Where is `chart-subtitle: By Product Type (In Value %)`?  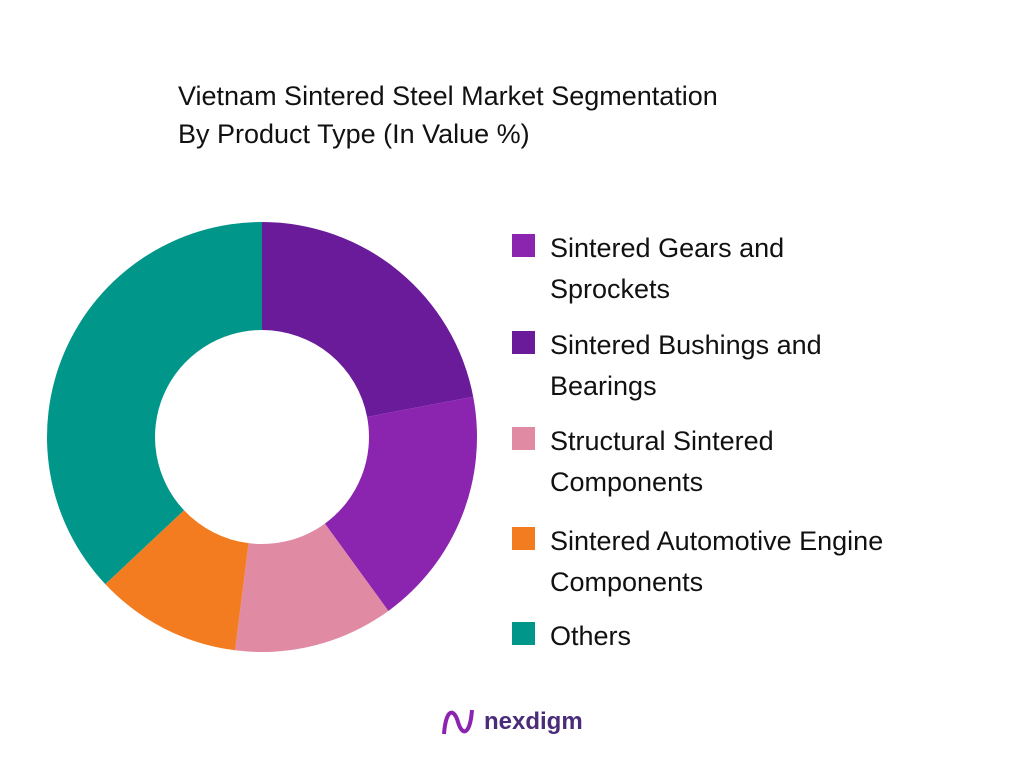 chart-subtitle: By Product Type (In Value %) is located at coordinates (354, 134).